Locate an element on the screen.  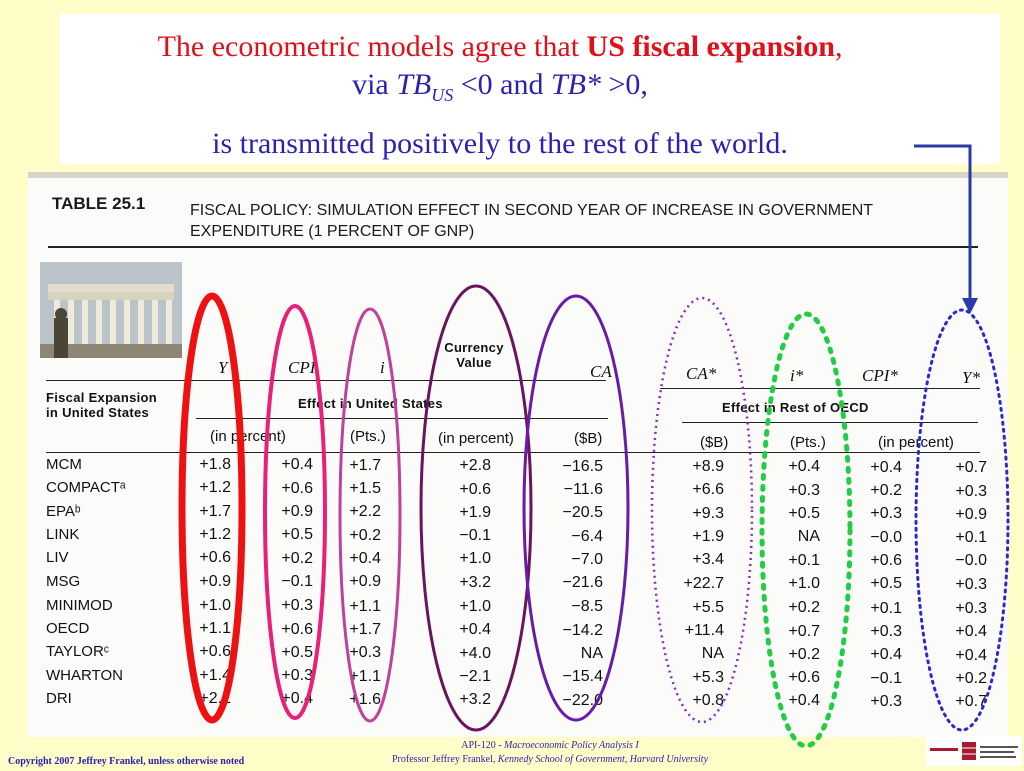
row-name: OECD is located at coordinates (68, 629).